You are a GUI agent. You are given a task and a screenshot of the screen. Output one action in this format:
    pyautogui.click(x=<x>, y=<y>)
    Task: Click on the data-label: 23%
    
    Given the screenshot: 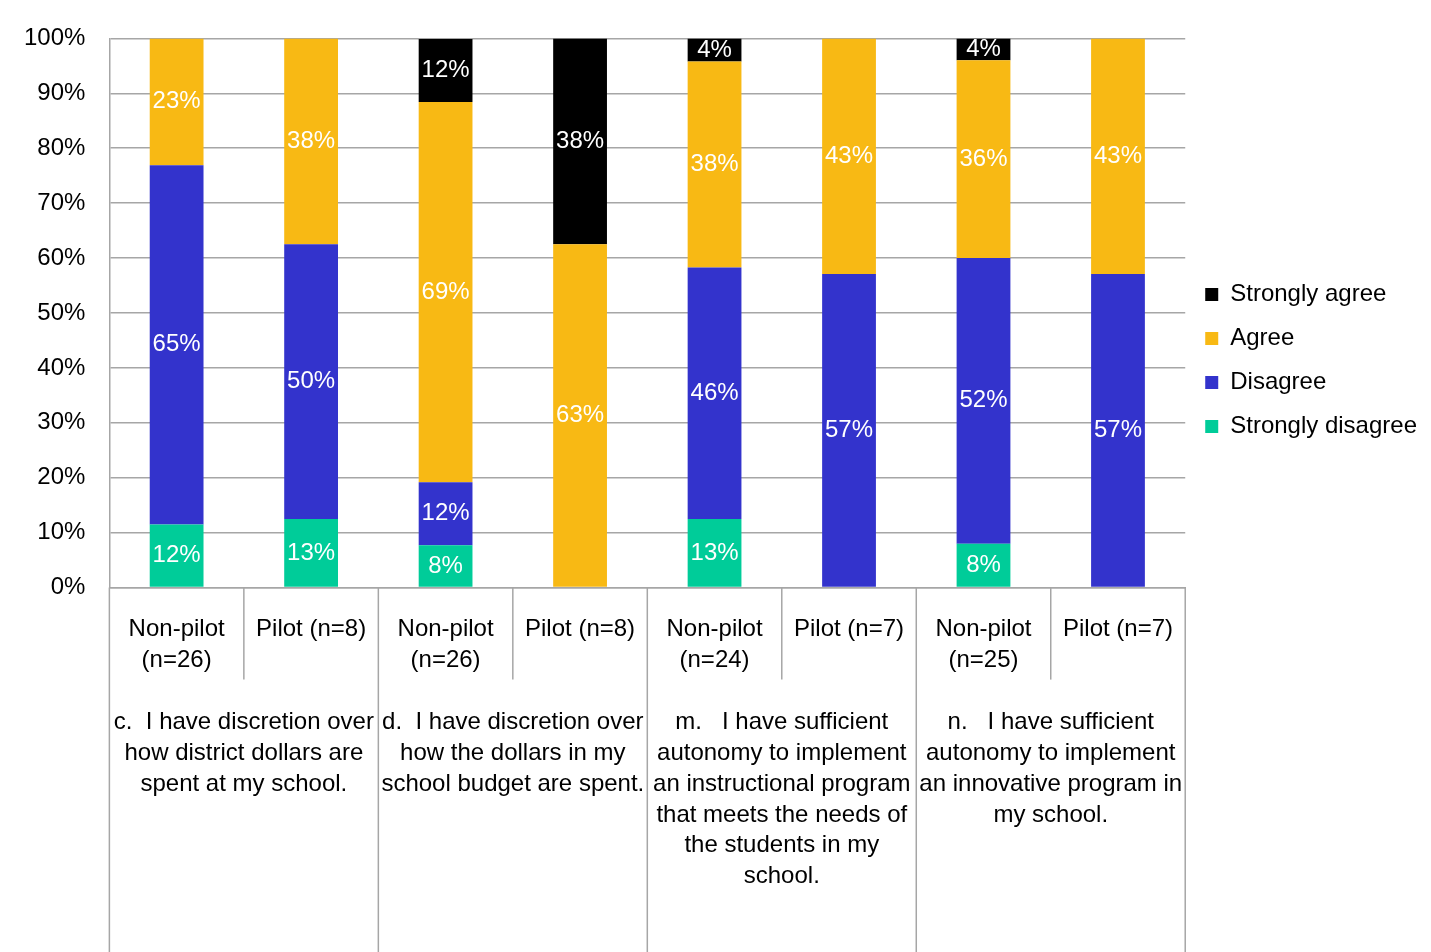 What is the action you would take?
    pyautogui.click(x=176, y=100)
    